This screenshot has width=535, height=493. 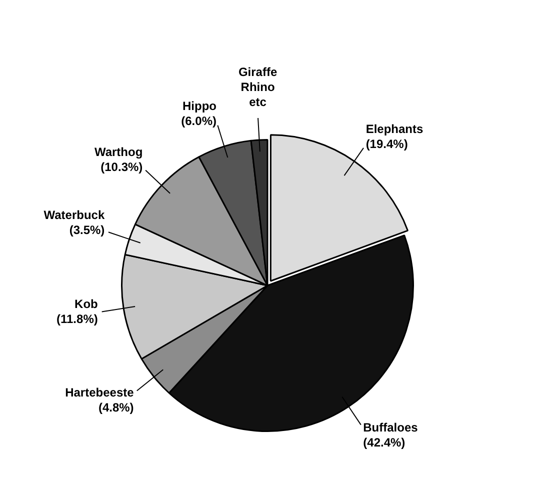 What do you see at coordinates (99, 393) in the screenshot?
I see `slice-label: Hartebeeste` at bounding box center [99, 393].